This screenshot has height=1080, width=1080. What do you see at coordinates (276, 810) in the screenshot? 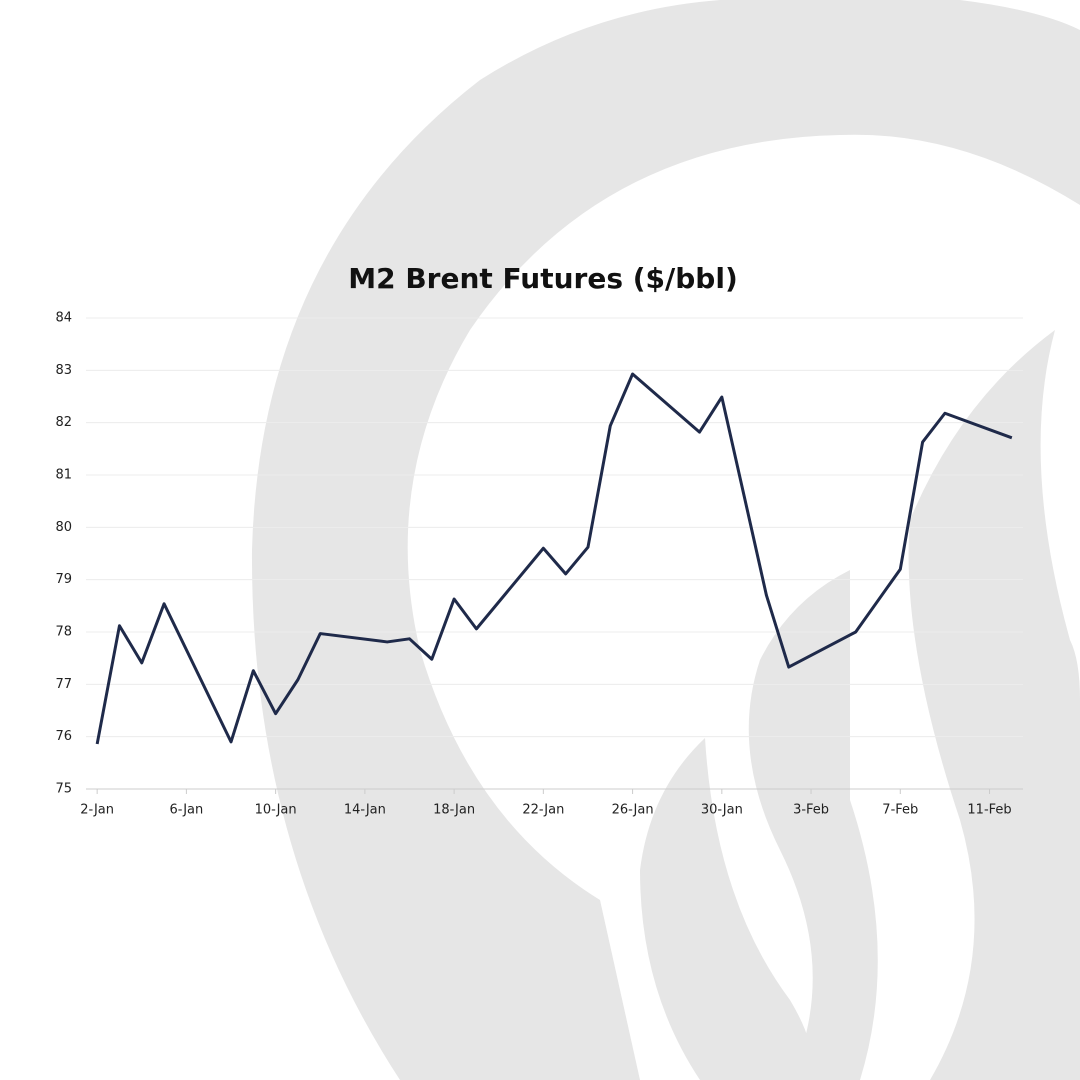
I see `x-tick-label: 10-Jan` at bounding box center [276, 810].